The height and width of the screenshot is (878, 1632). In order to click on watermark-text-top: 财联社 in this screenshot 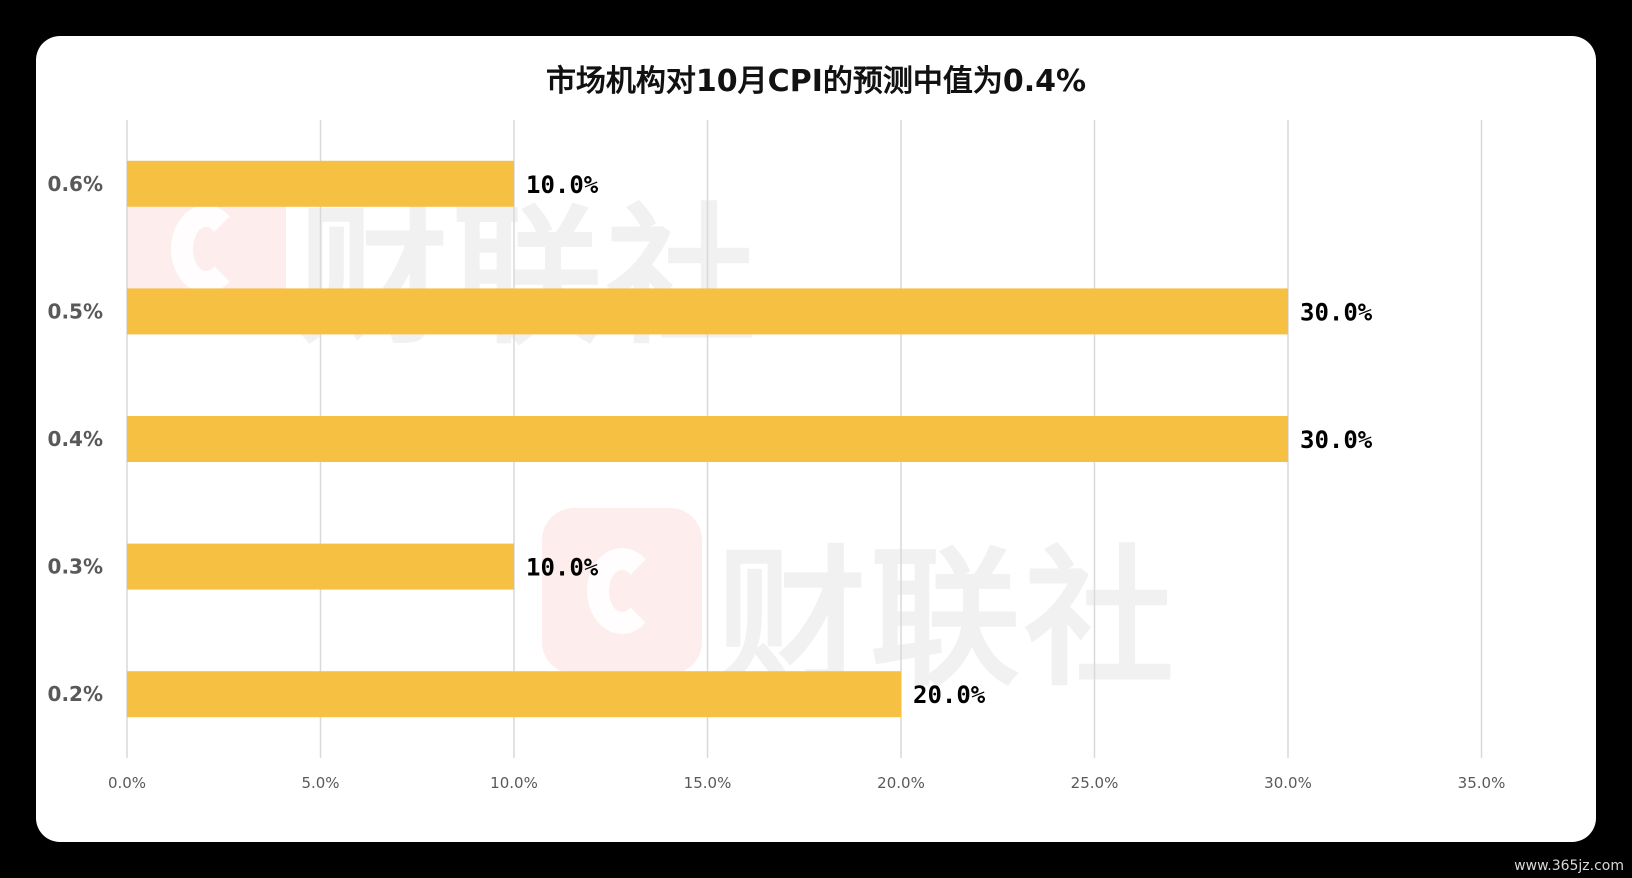, I will do `click(529, 278)`.